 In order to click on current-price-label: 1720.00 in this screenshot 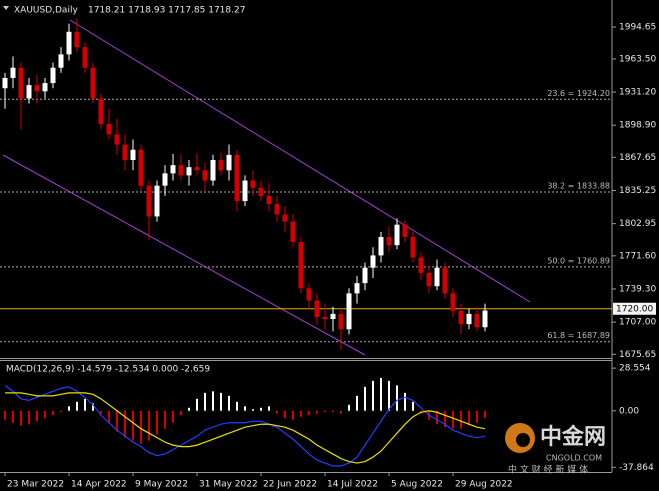, I will do `click(634, 309)`.